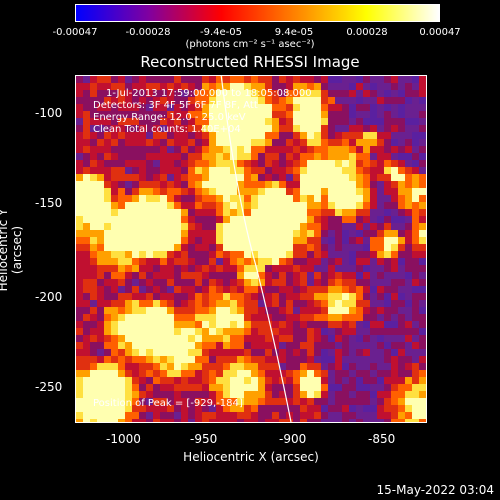  I want to click on image-title: Reconstructed RHESSI Image, so click(250, 62).